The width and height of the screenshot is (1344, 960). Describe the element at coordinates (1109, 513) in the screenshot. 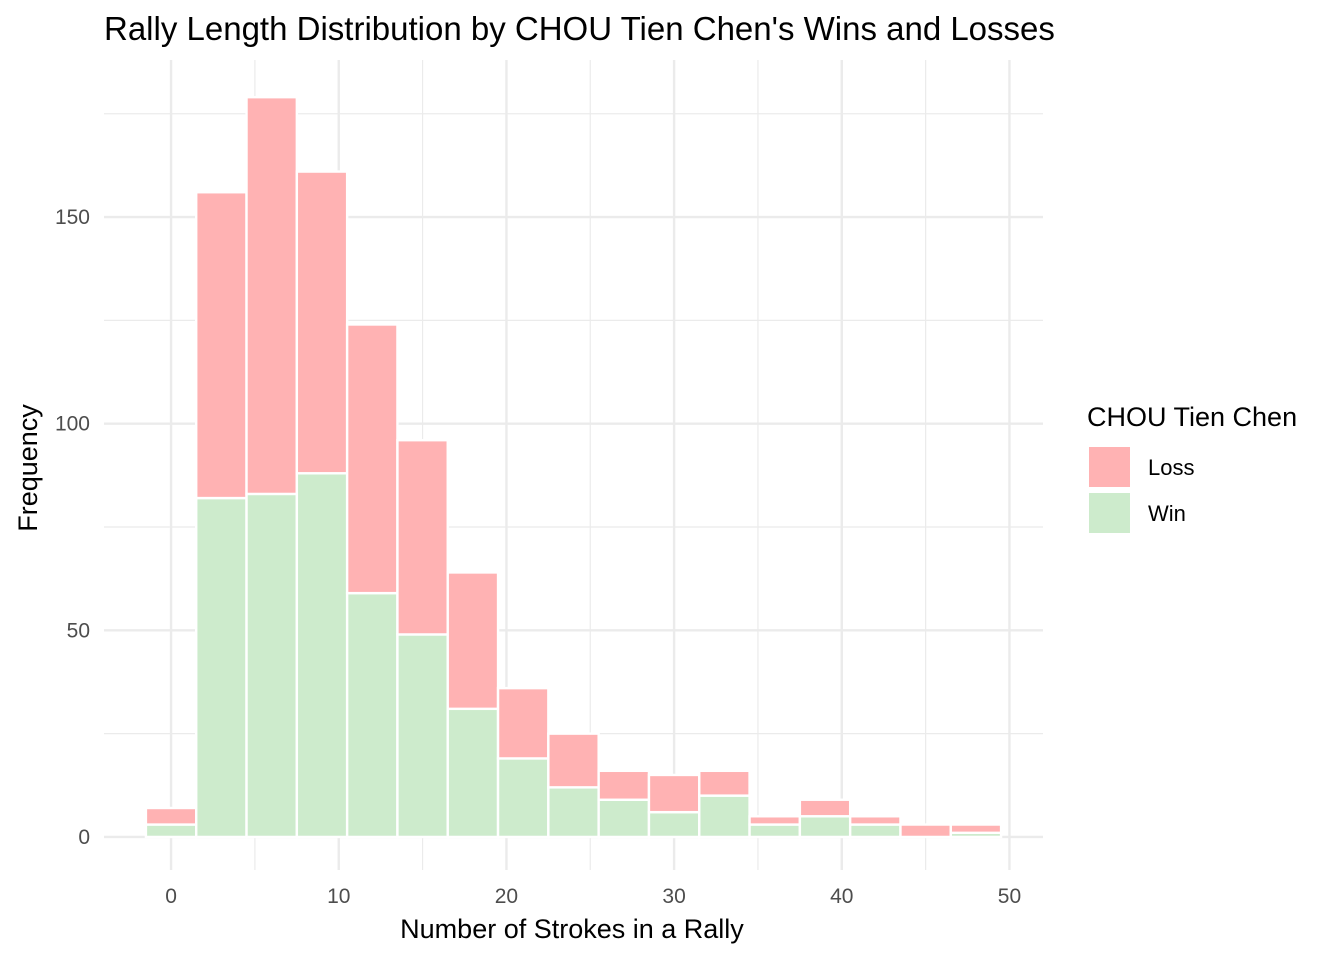

I see `legend-swatch-win` at that location.